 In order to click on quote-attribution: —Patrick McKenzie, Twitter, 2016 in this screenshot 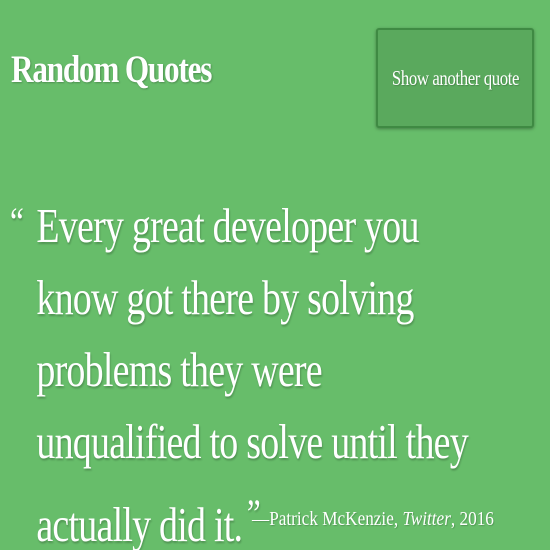, I will do `click(373, 519)`.